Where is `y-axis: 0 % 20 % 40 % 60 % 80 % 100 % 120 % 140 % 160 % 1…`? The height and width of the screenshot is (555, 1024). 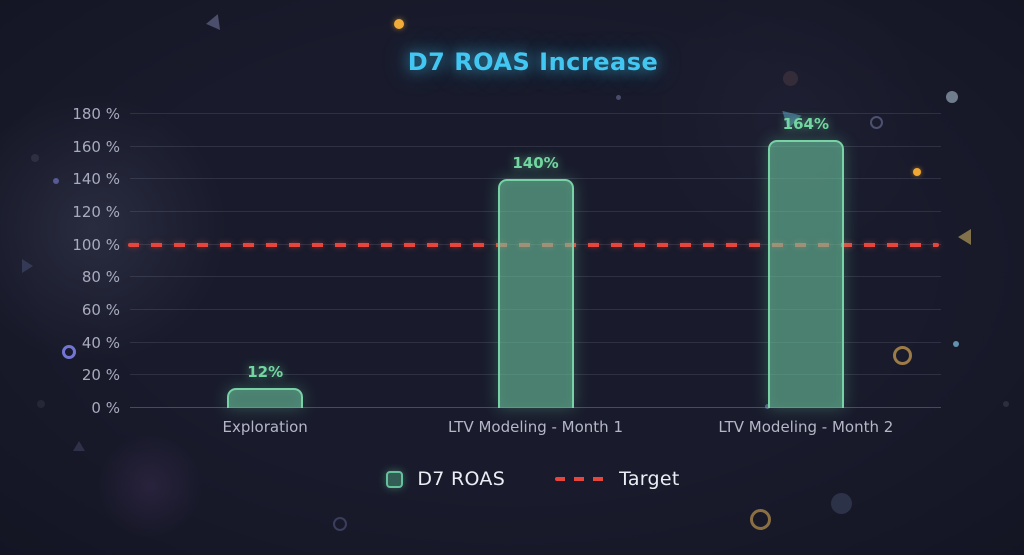
y-axis: 0 % 20 % 40 % 60 % 80 % 100 % 120 % 140 % 160 % 1… is located at coordinates (60, 261).